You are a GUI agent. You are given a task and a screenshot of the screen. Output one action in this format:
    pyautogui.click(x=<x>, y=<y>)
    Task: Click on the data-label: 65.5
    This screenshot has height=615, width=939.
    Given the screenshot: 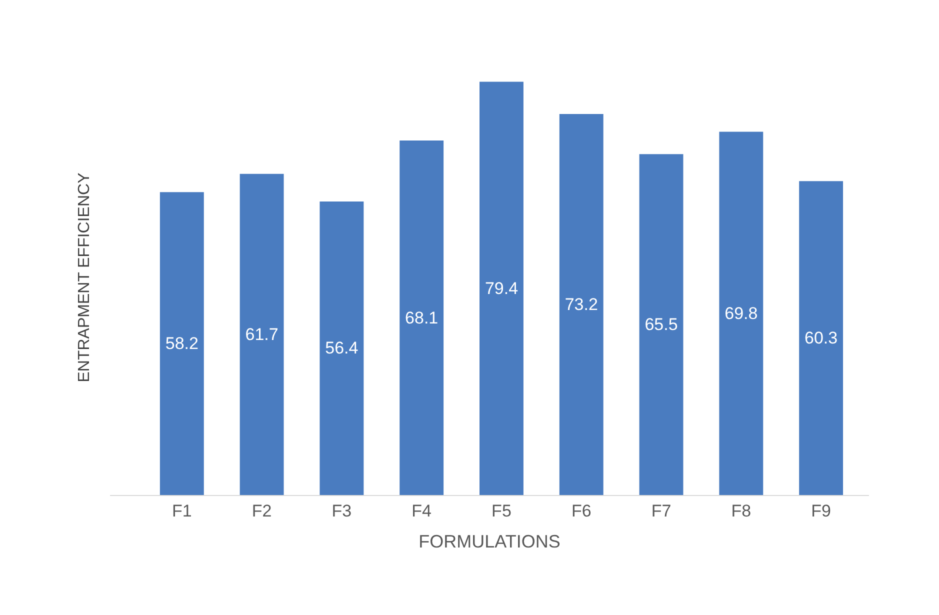 What is the action you would take?
    pyautogui.click(x=661, y=324)
    